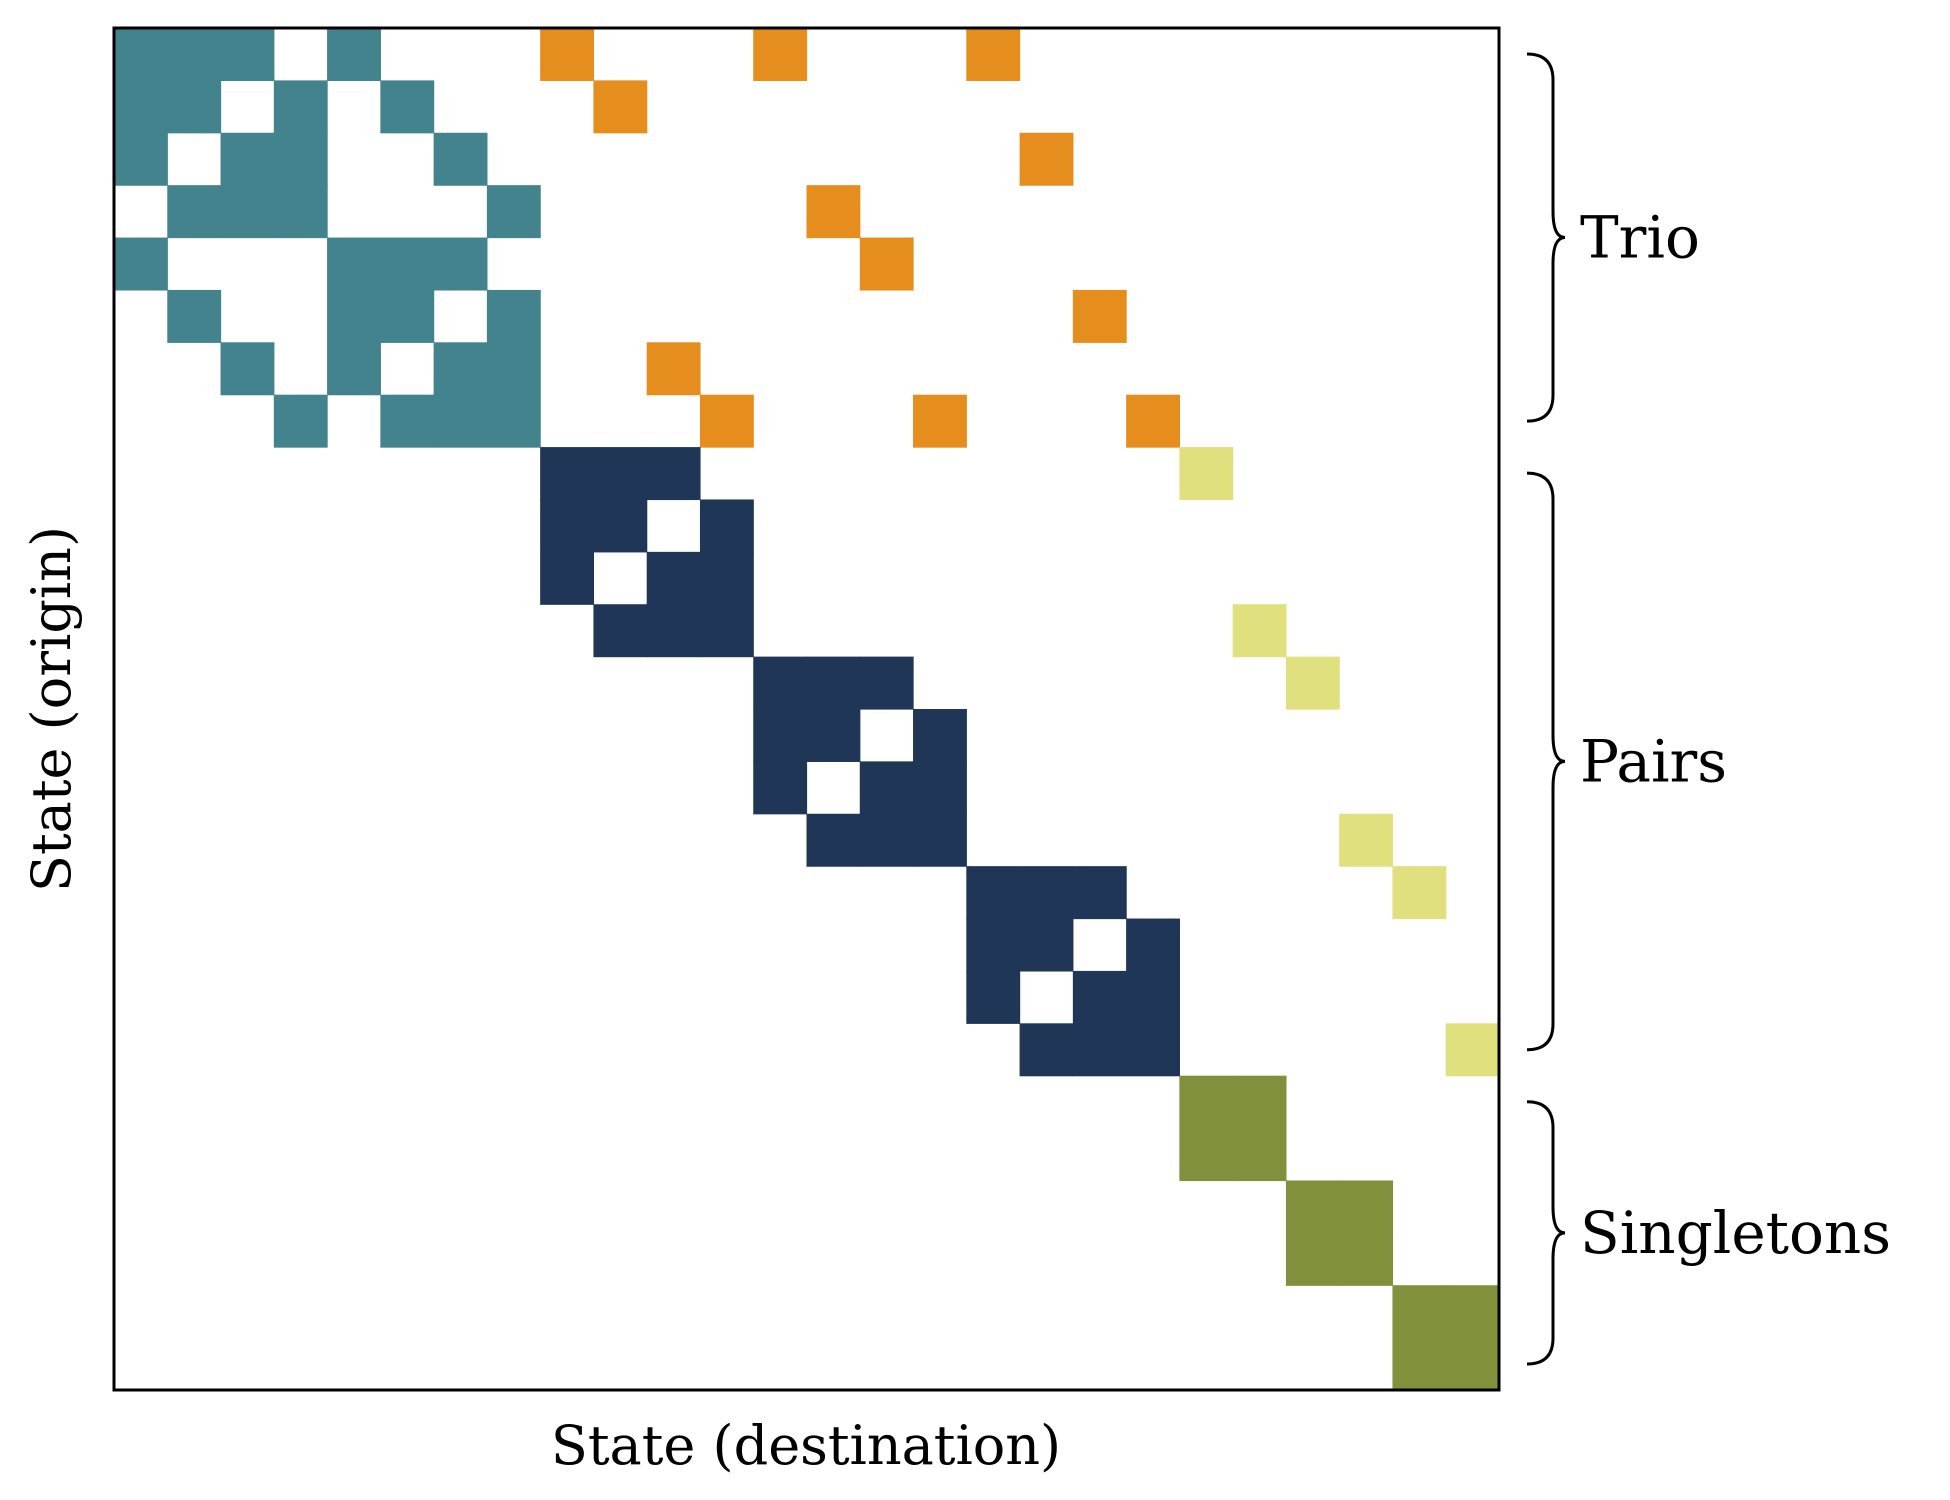  Describe the element at coordinates (1653, 761) in the screenshot. I see `group-label-pairs: Pairs` at that location.